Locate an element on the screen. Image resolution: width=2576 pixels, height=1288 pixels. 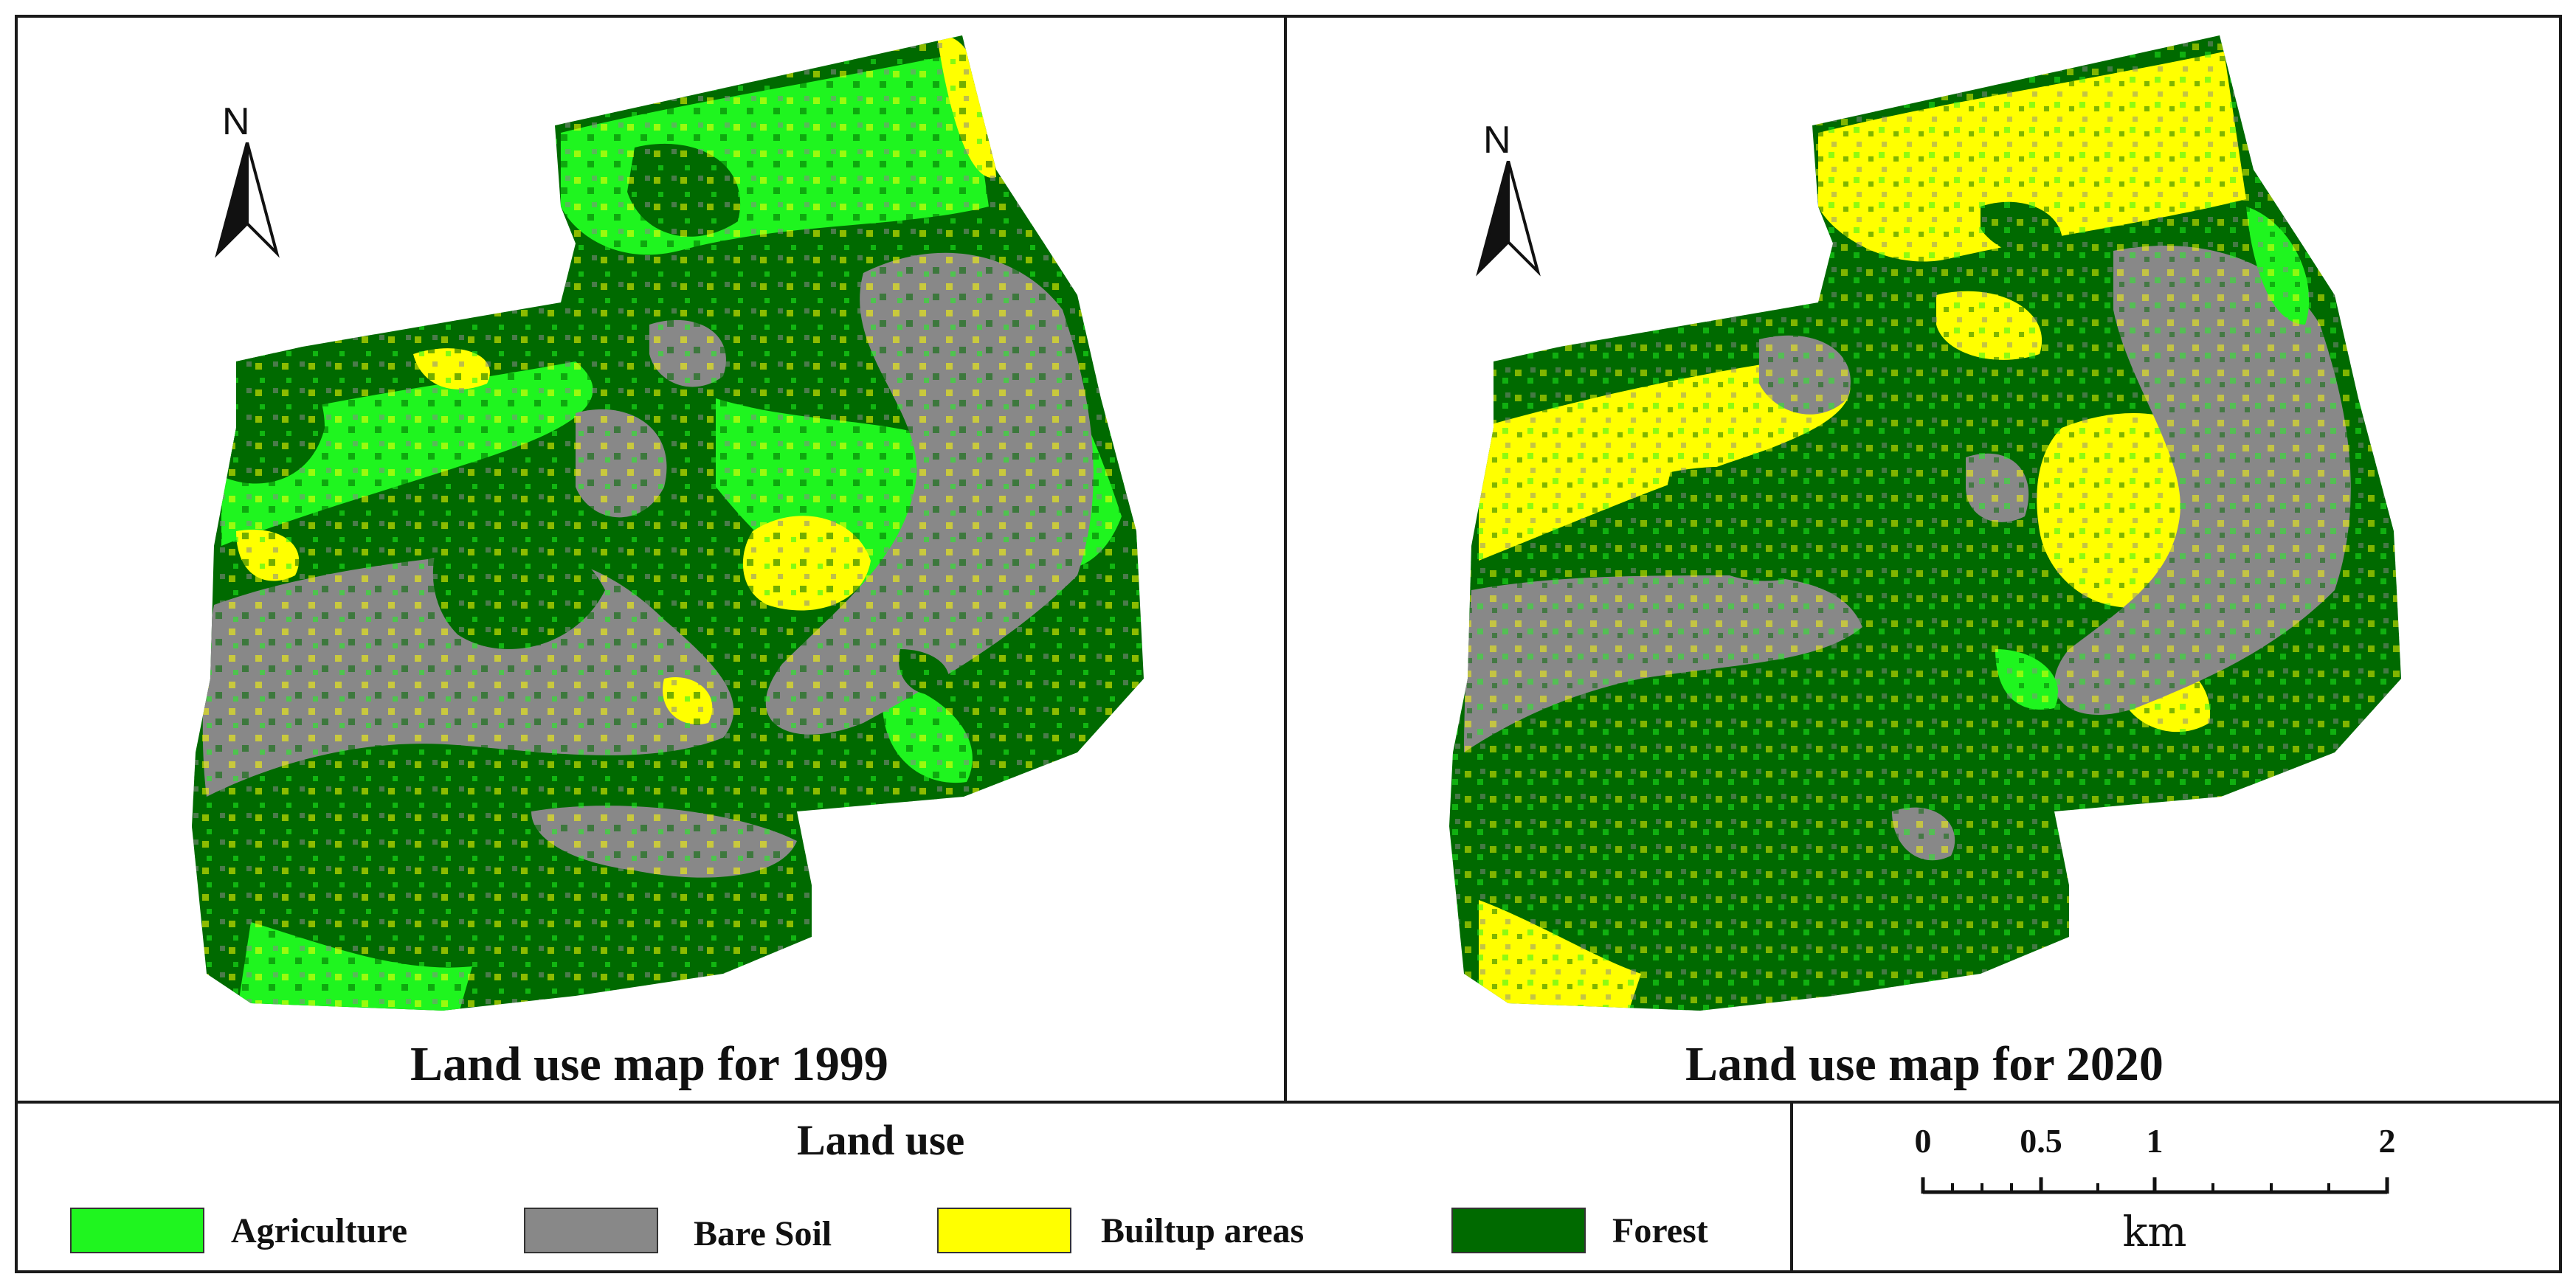
scale-tick-label: 0 is located at coordinates (1923, 1141).